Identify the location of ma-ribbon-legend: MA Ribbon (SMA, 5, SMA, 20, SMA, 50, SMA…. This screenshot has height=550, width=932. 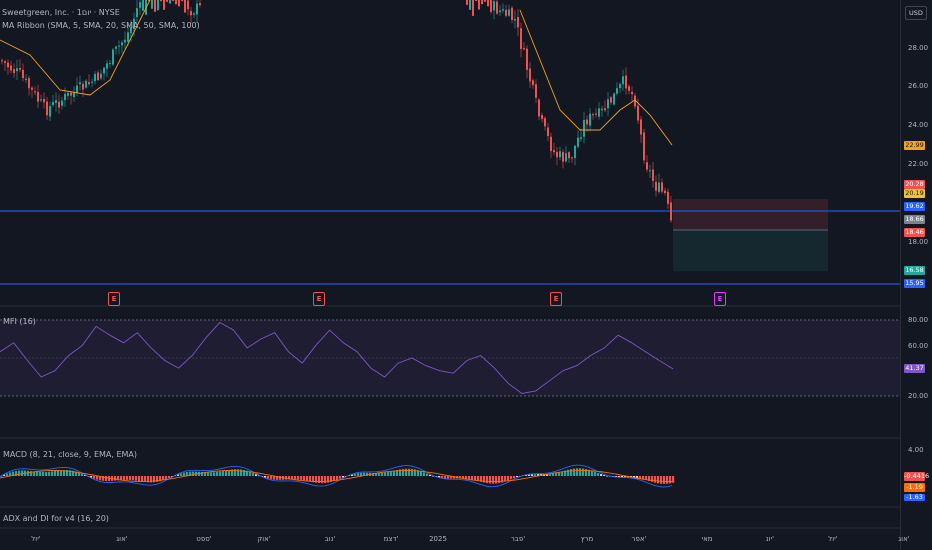
(101, 25).